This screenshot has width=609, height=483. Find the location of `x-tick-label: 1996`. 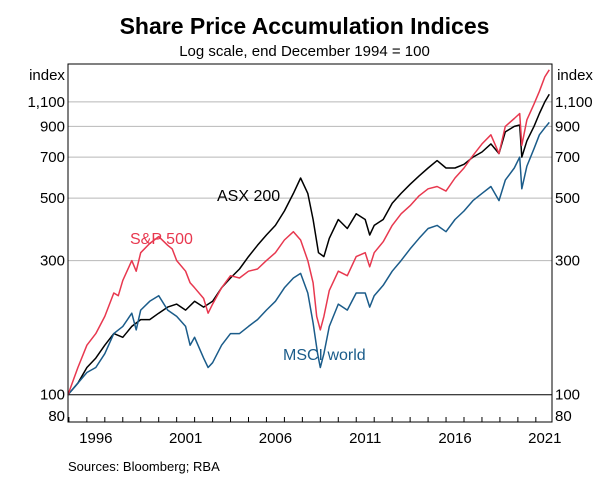

x-tick-label: 1996 is located at coordinates (95, 438).